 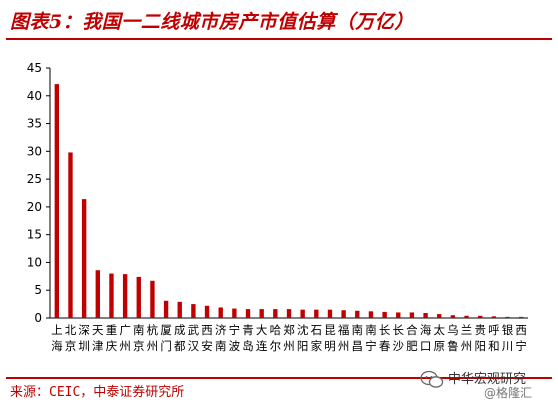 What do you see at coordinates (508, 338) in the screenshot?
I see `category-label: 银川` at bounding box center [508, 338].